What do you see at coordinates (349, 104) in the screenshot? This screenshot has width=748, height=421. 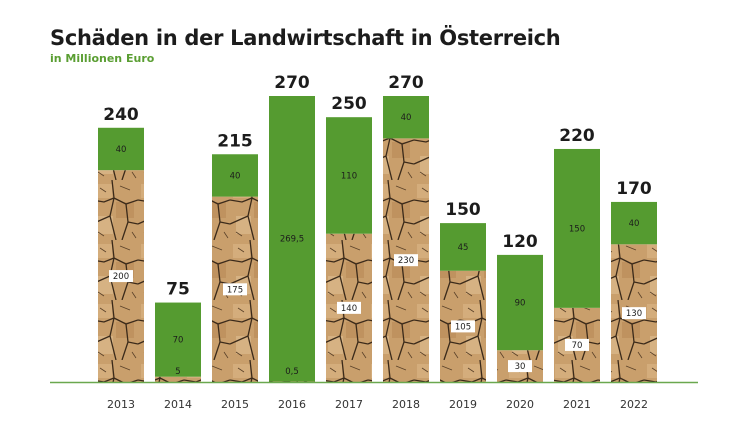 I see `total-label-2017: 250` at bounding box center [349, 104].